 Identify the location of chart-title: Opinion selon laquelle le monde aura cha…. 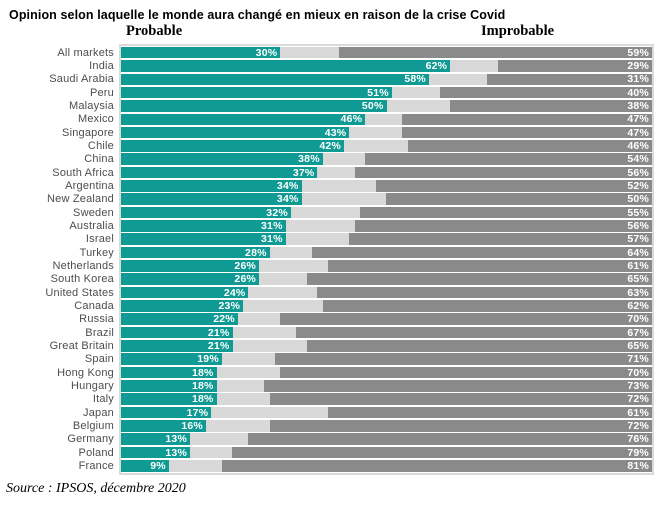
(257, 15).